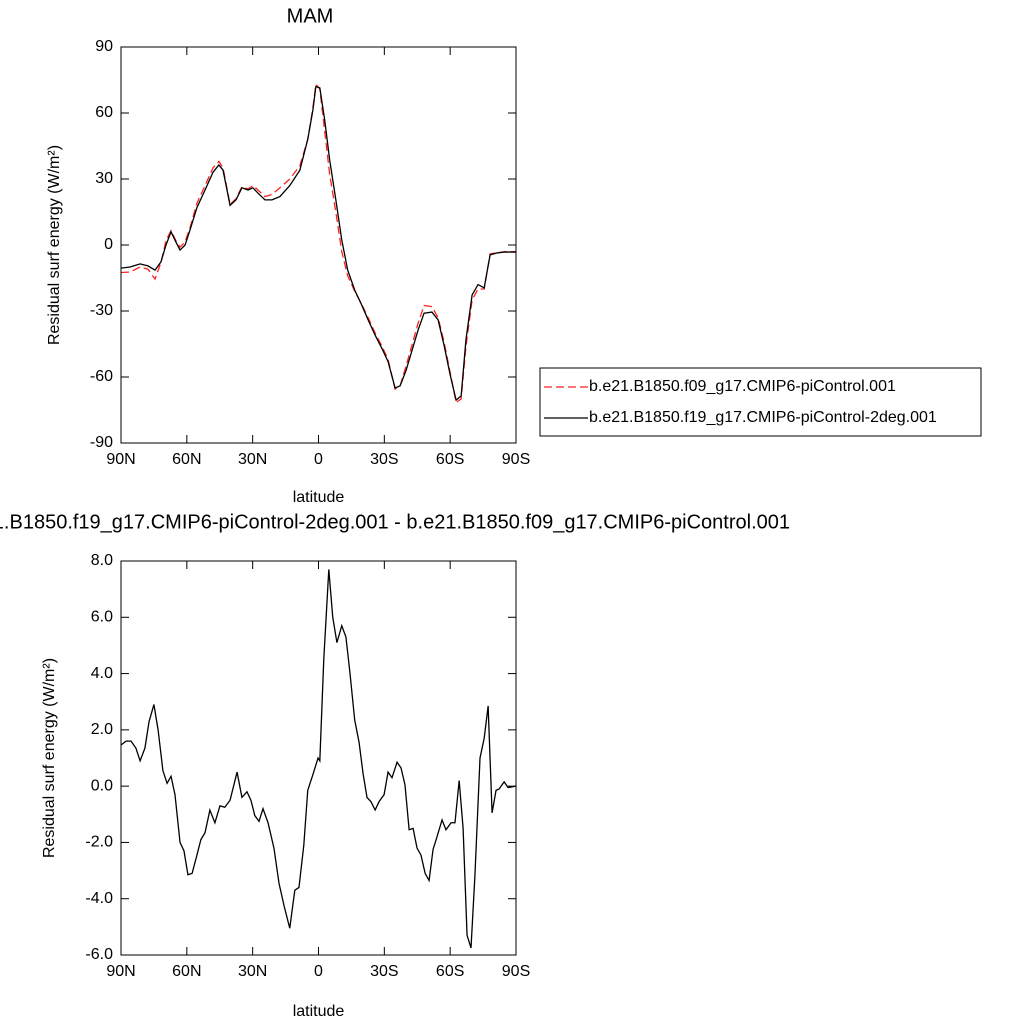 The width and height of the screenshot is (1024, 1024). Describe the element at coordinates (102, 617) in the screenshot. I see `y-tick-label: 6.0` at that location.